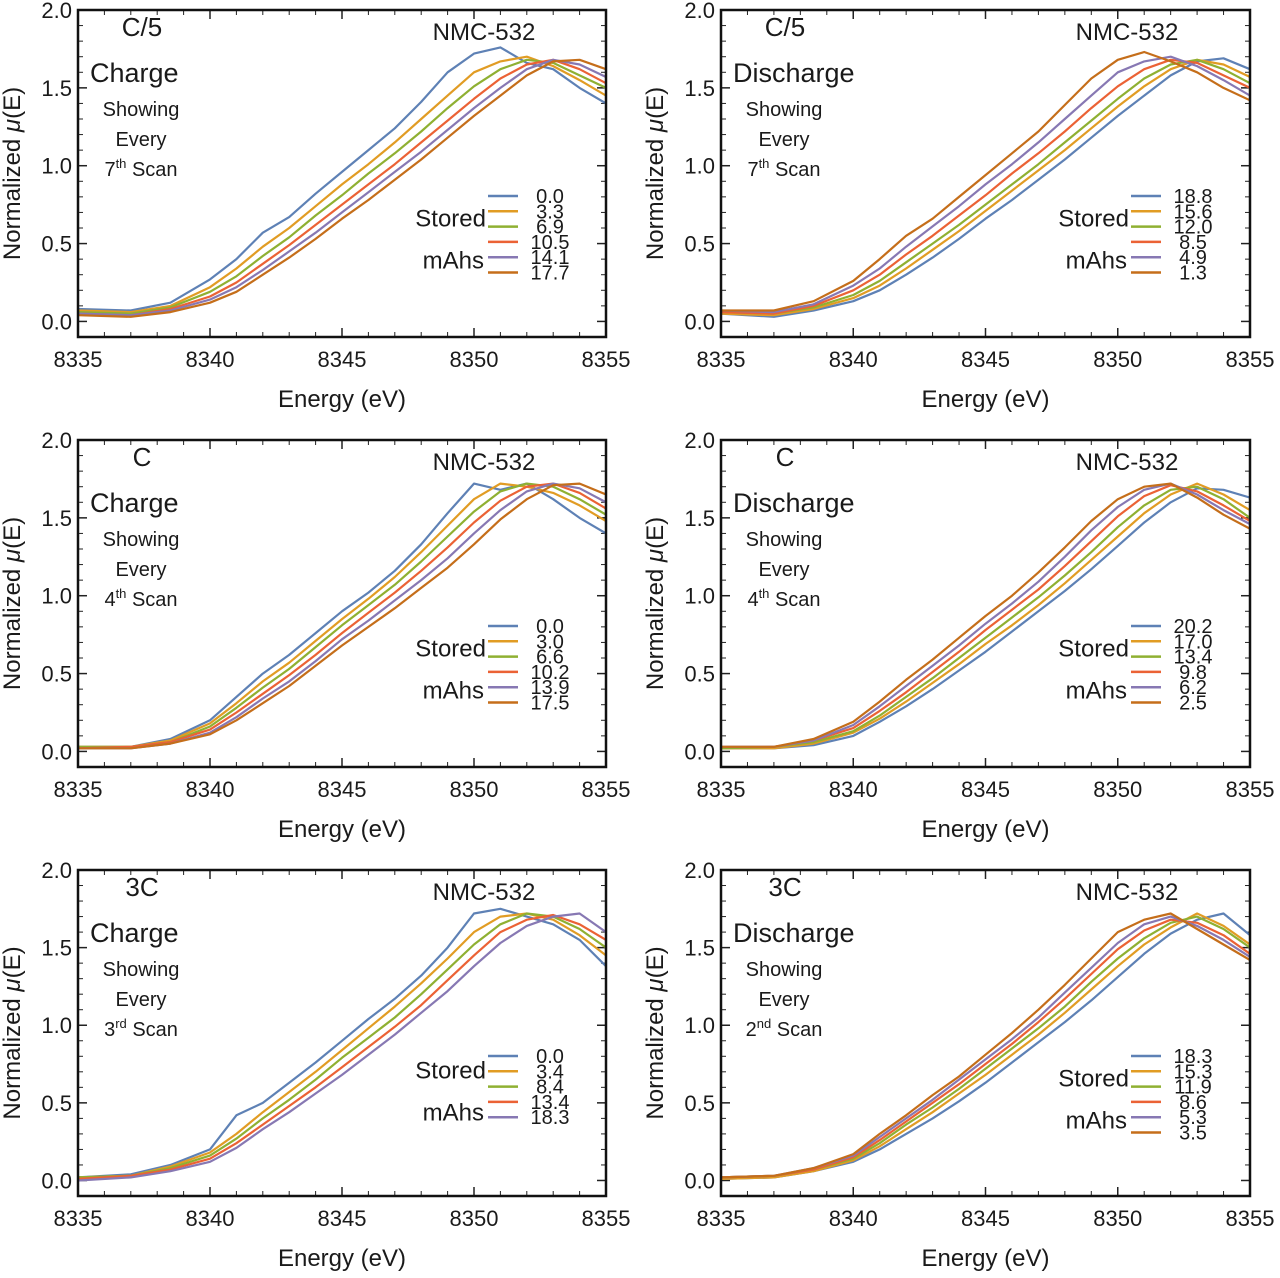 The image size is (1280, 1278). What do you see at coordinates (1193, 673) in the screenshot?
I see `legend-label-9.8: 9.8` at bounding box center [1193, 673].